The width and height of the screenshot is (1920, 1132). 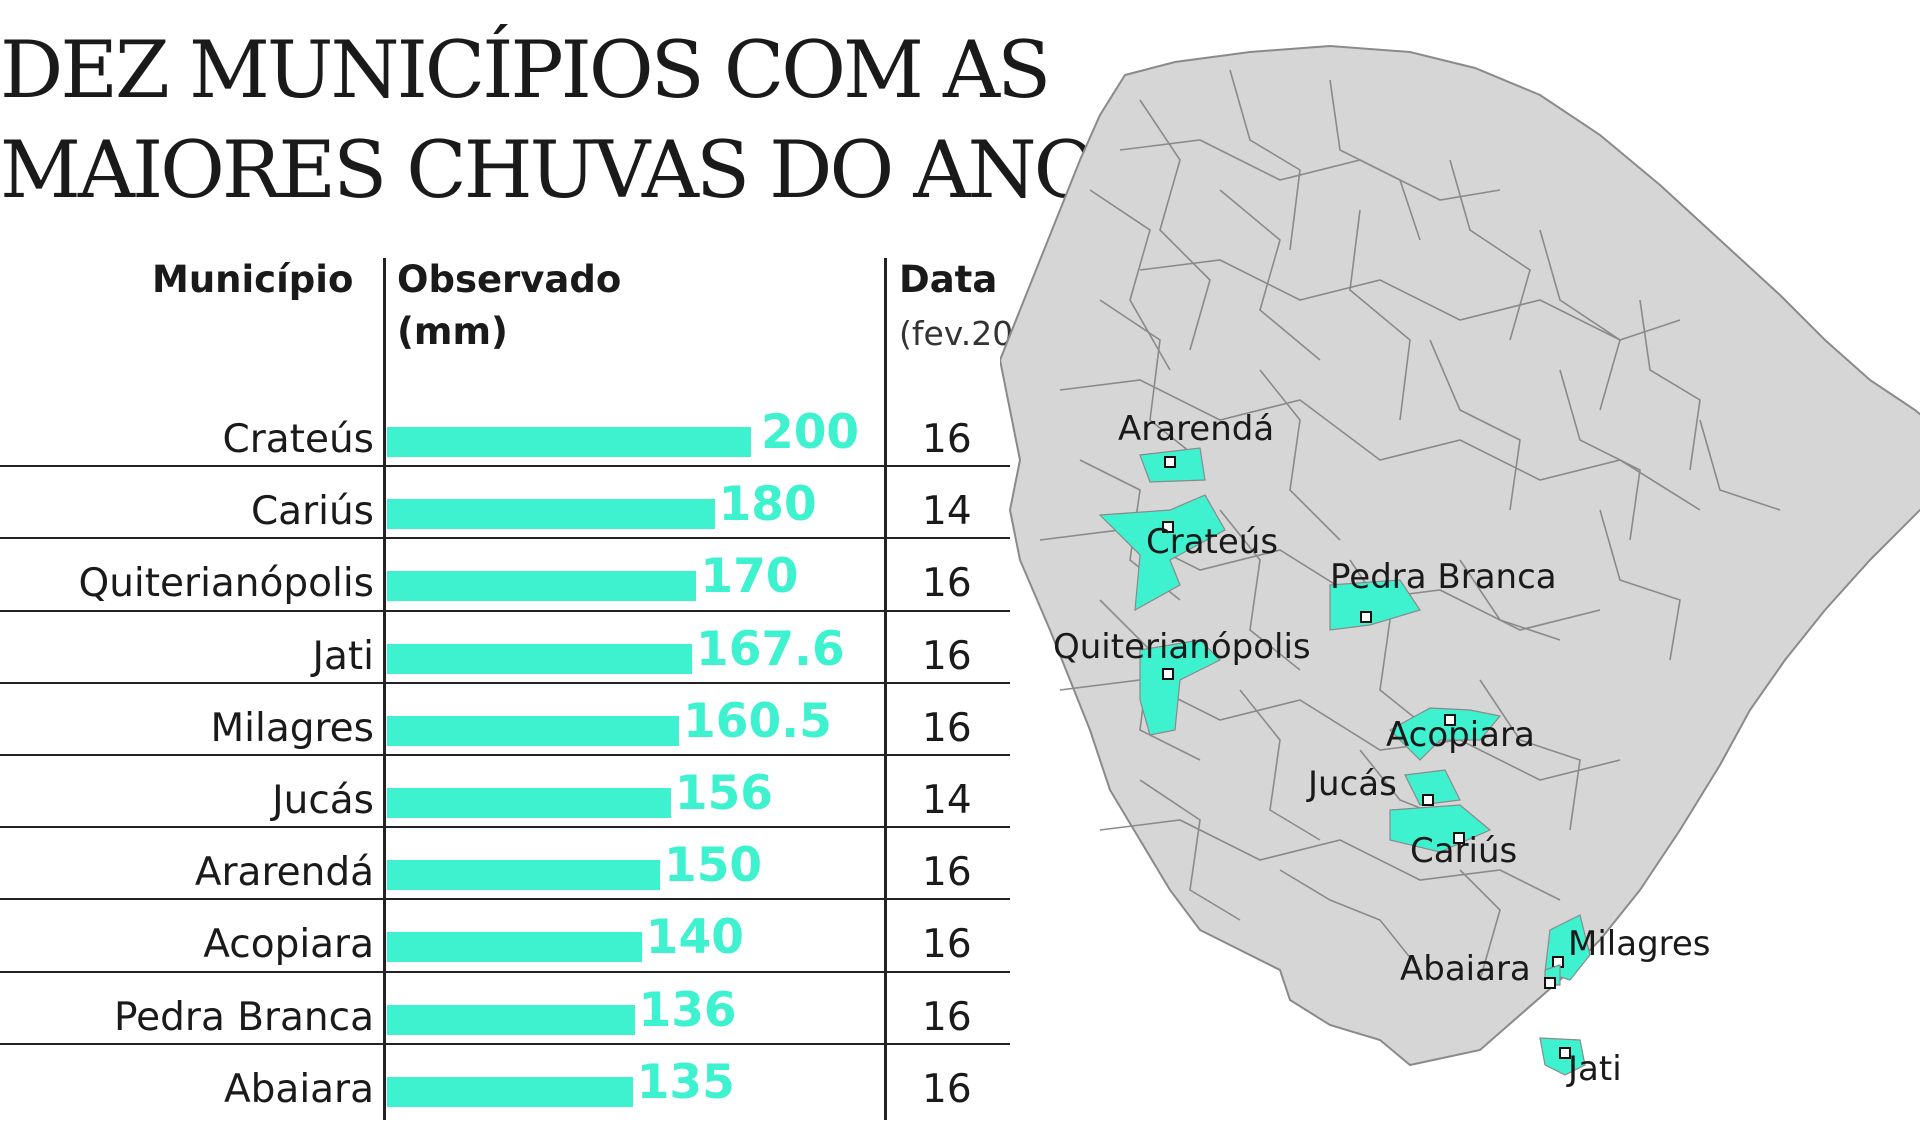 What do you see at coordinates (1196, 429) in the screenshot?
I see `map-label: Ararendá` at bounding box center [1196, 429].